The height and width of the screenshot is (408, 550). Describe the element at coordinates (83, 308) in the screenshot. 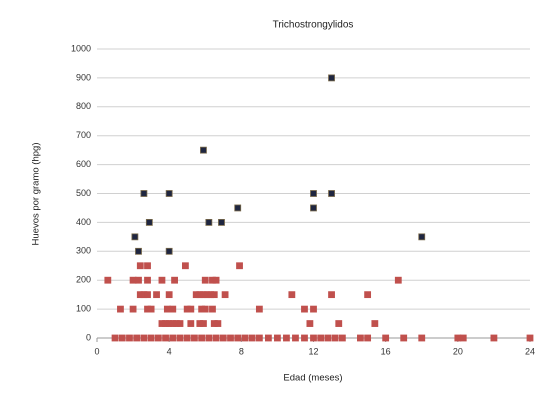

I see `y-tick-label: 100` at that location.